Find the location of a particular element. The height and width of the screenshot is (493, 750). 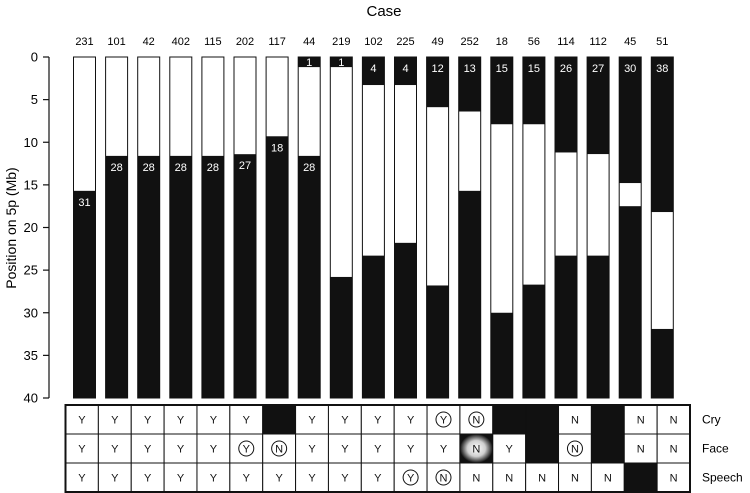

case-label: 102 is located at coordinates (373, 42).